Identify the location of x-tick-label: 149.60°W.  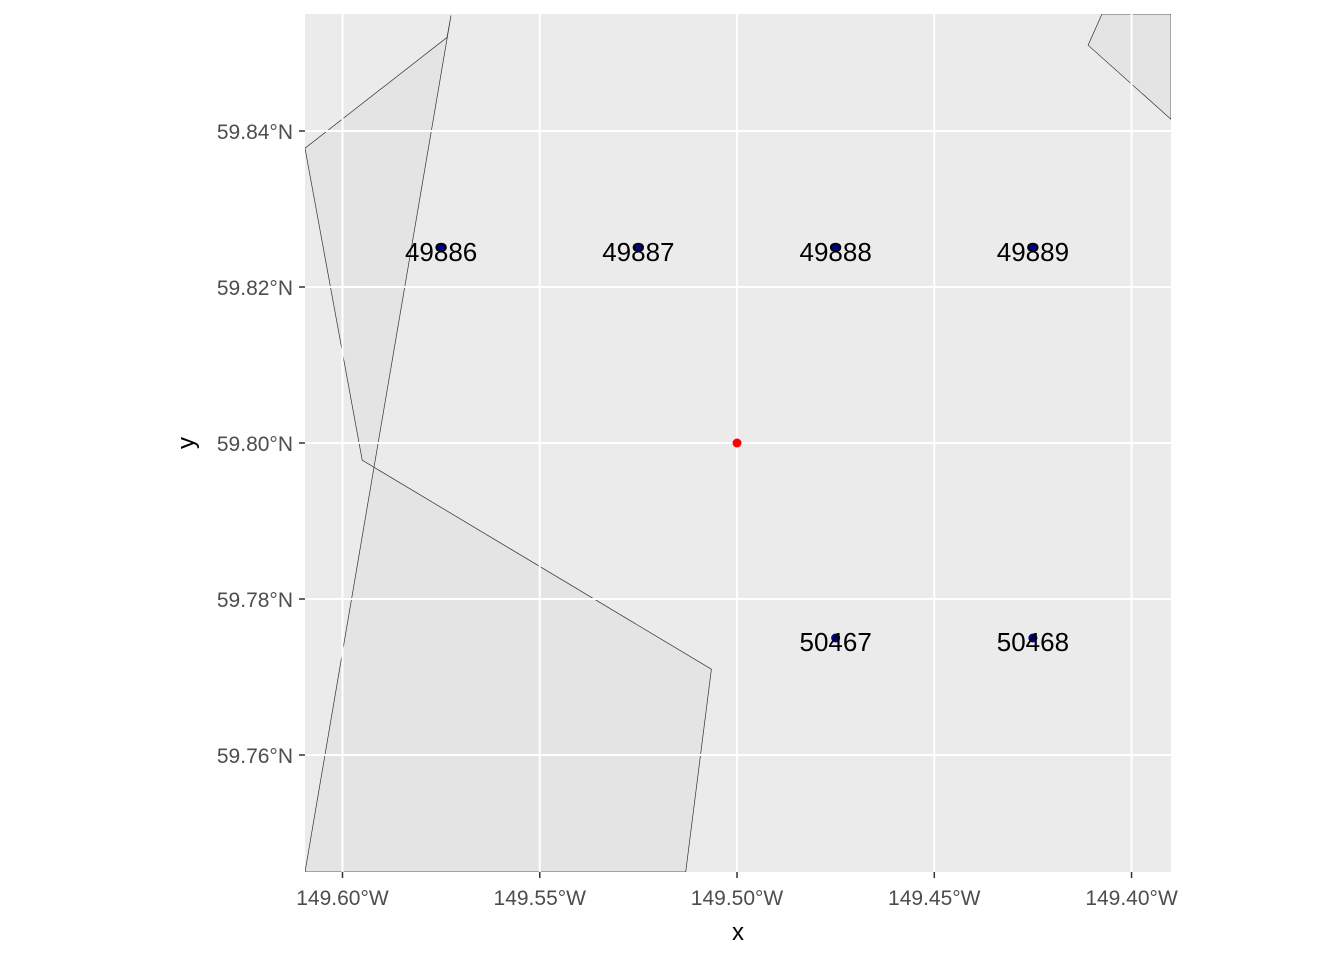
(342, 898).